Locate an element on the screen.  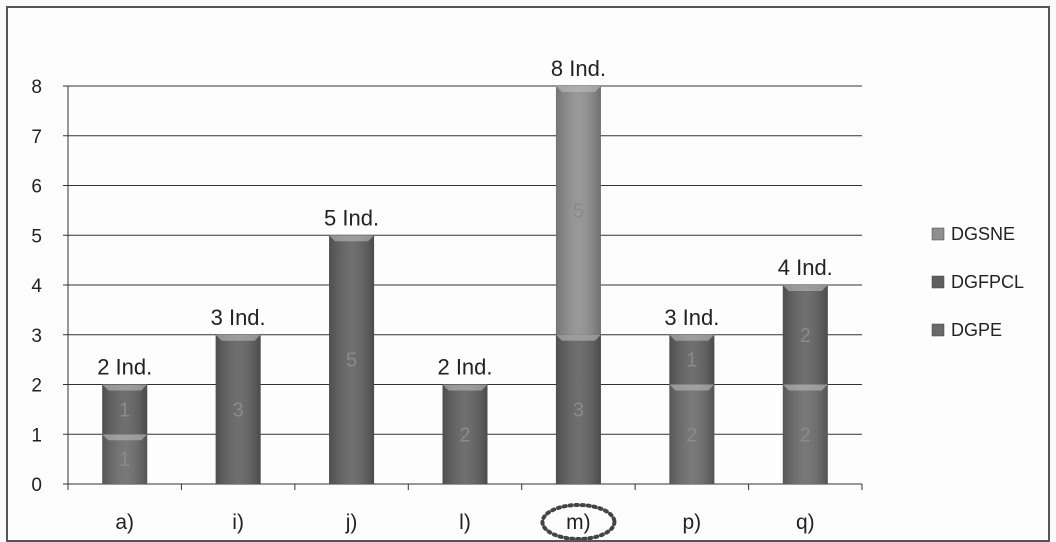
bar-total-label: 4 Ind. is located at coordinates (805, 267).